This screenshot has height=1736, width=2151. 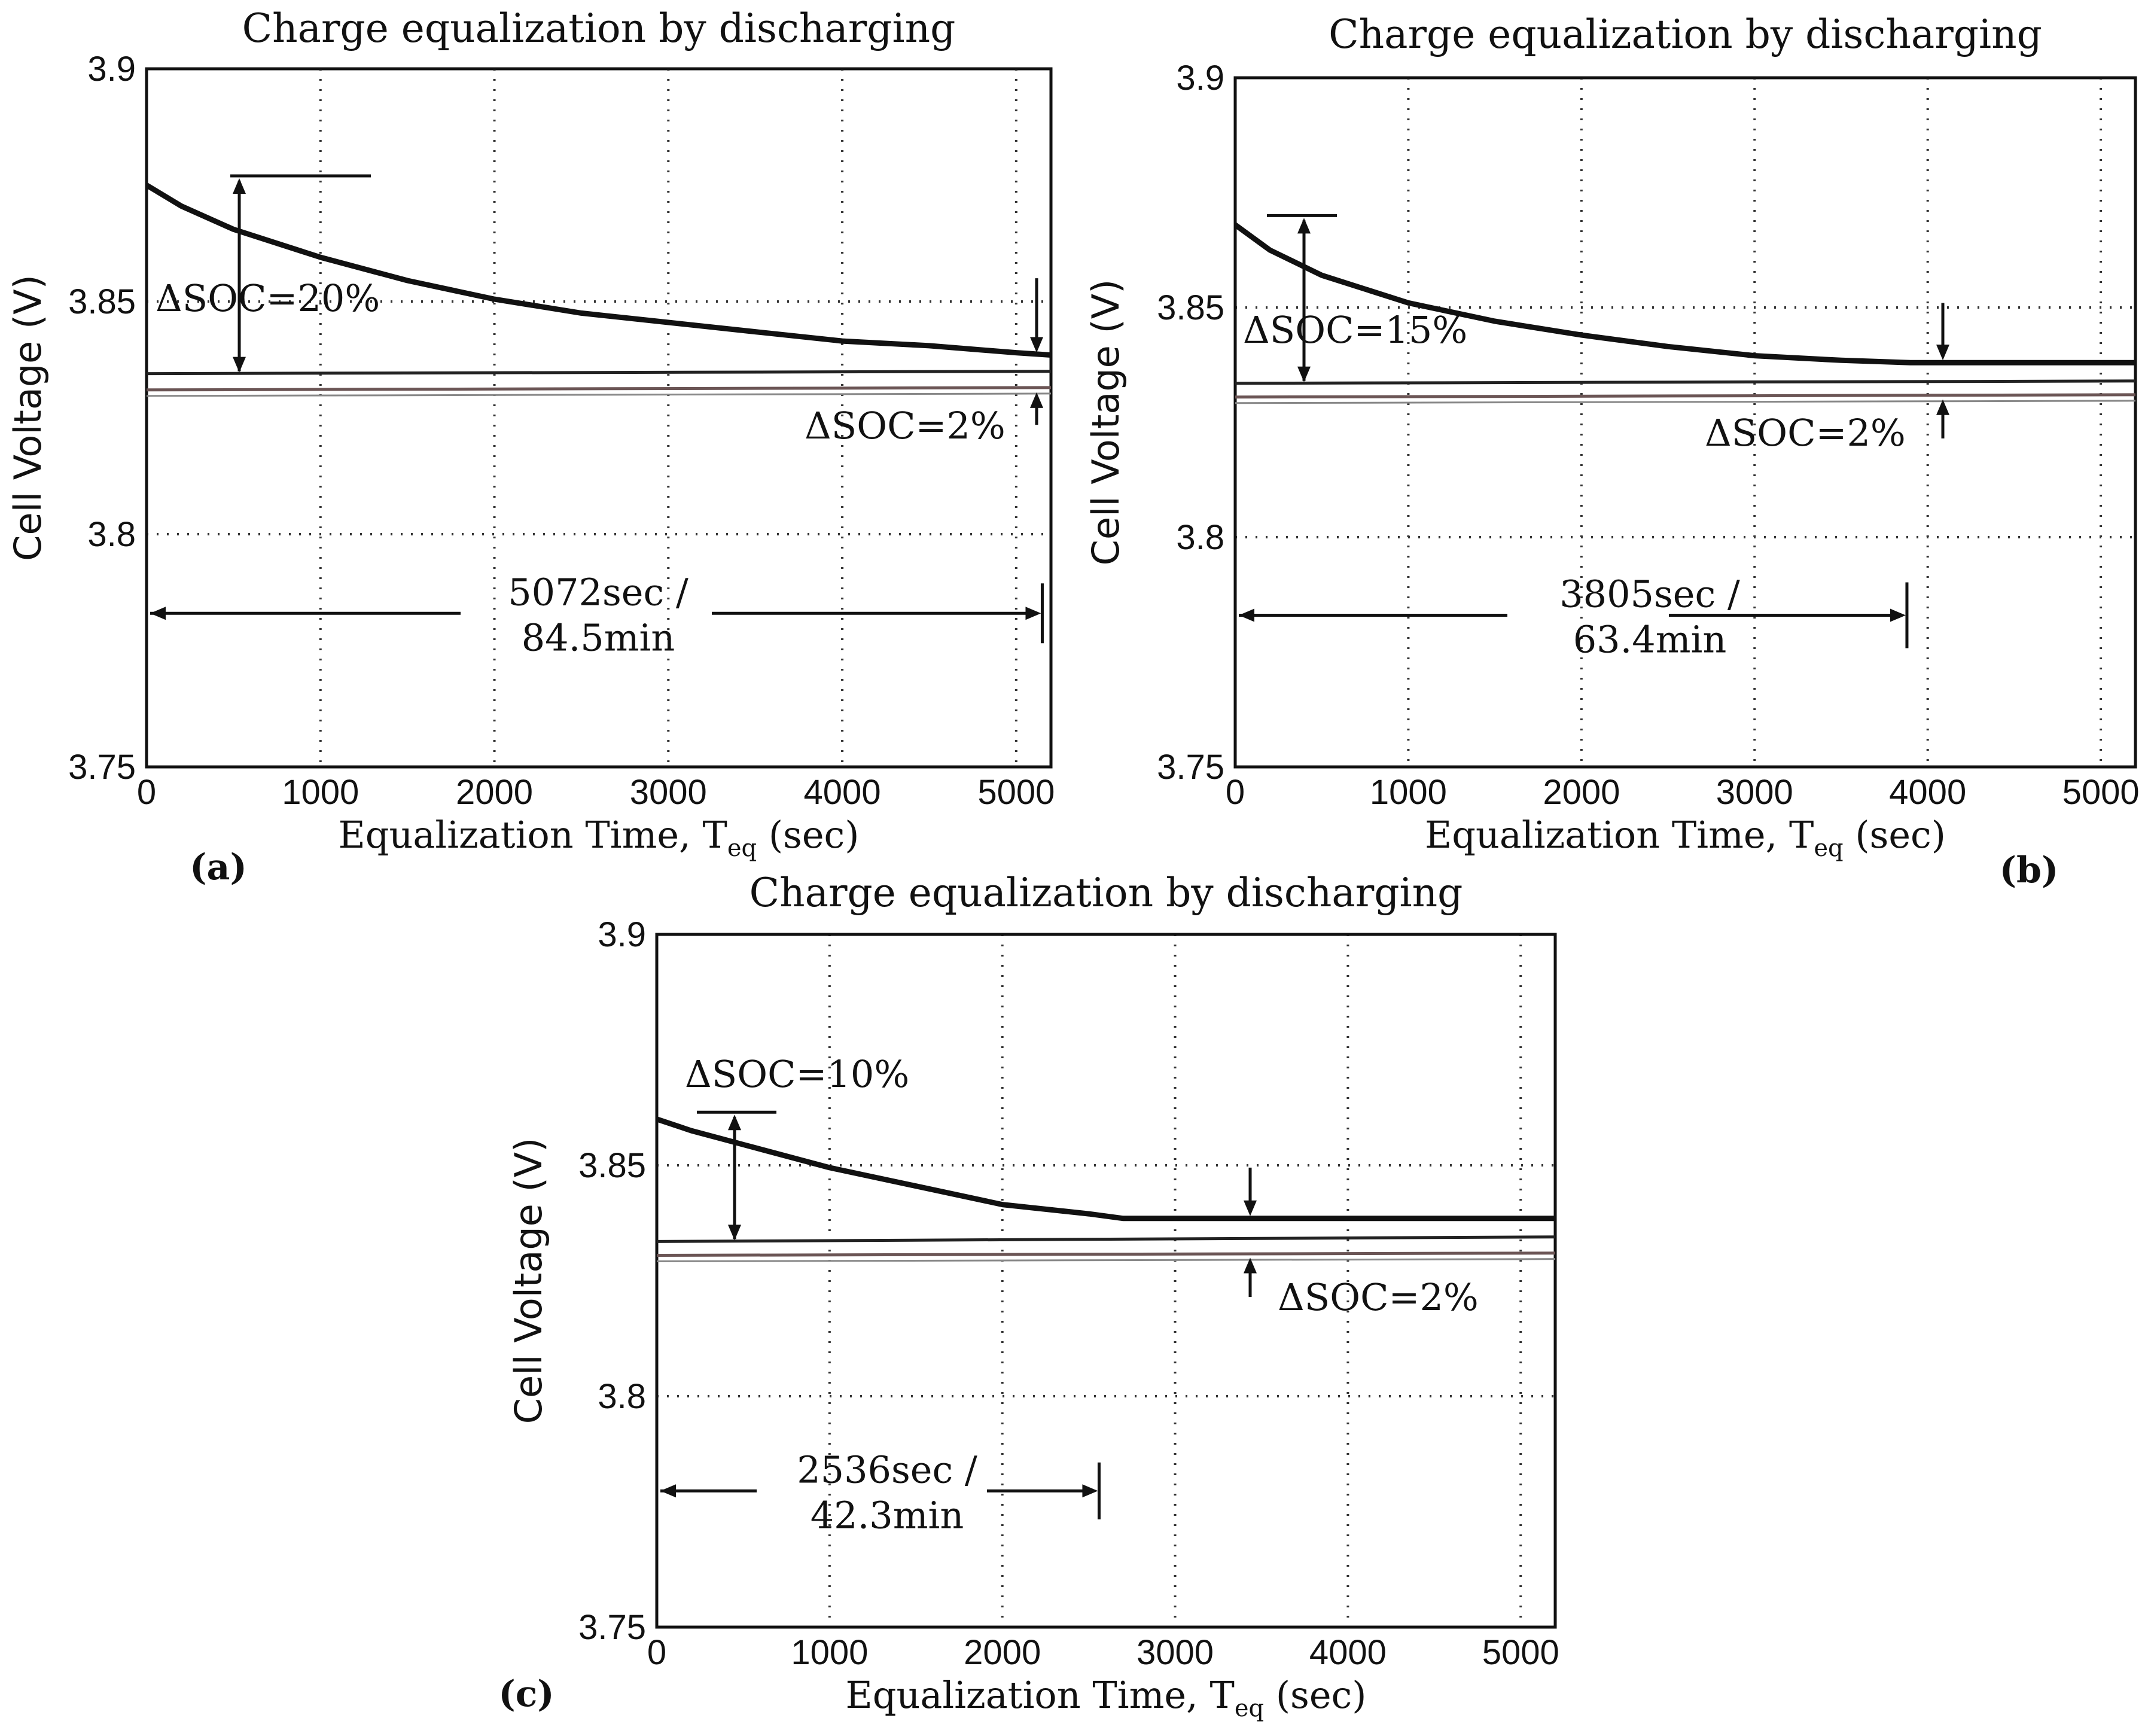 What do you see at coordinates (622, 1396) in the screenshot?
I see `y-tick-label-c-1: 3.8` at bounding box center [622, 1396].